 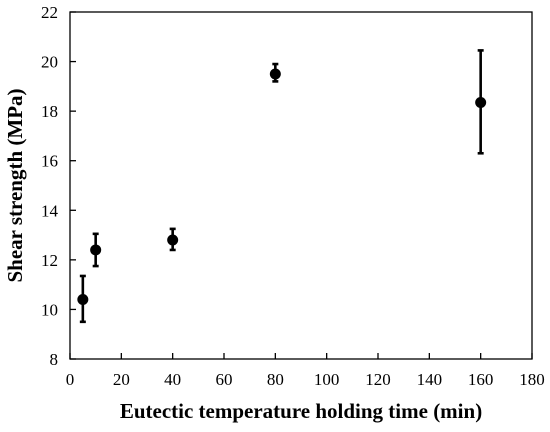 I want to click on x-tick-label: 0, so click(x=70, y=379).